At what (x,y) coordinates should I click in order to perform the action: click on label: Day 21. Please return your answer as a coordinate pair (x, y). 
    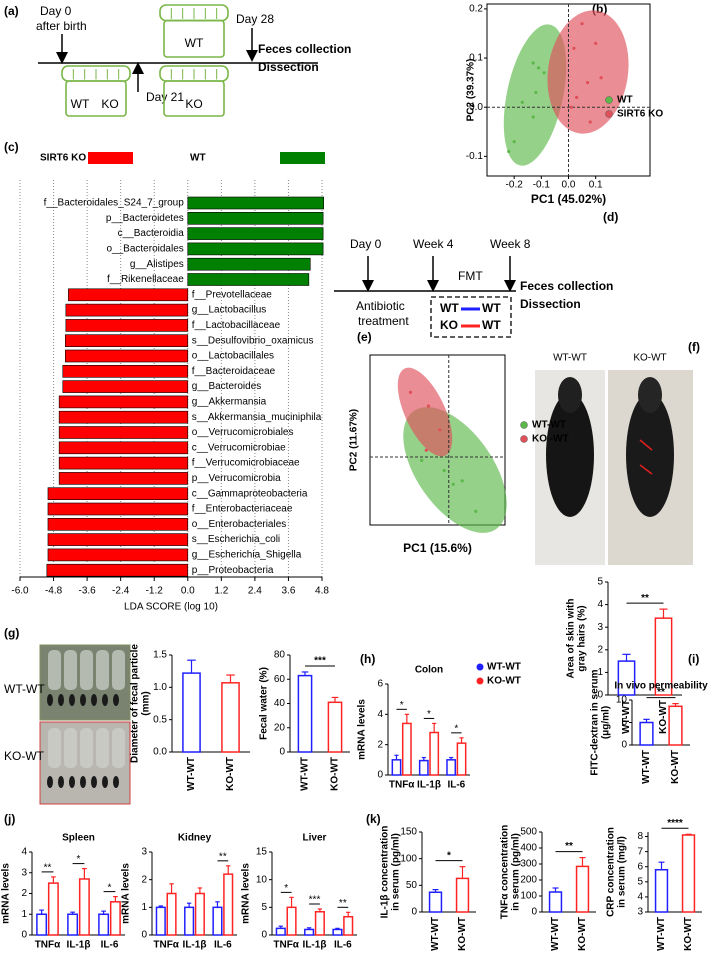
    Looking at the image, I should click on (165, 97).